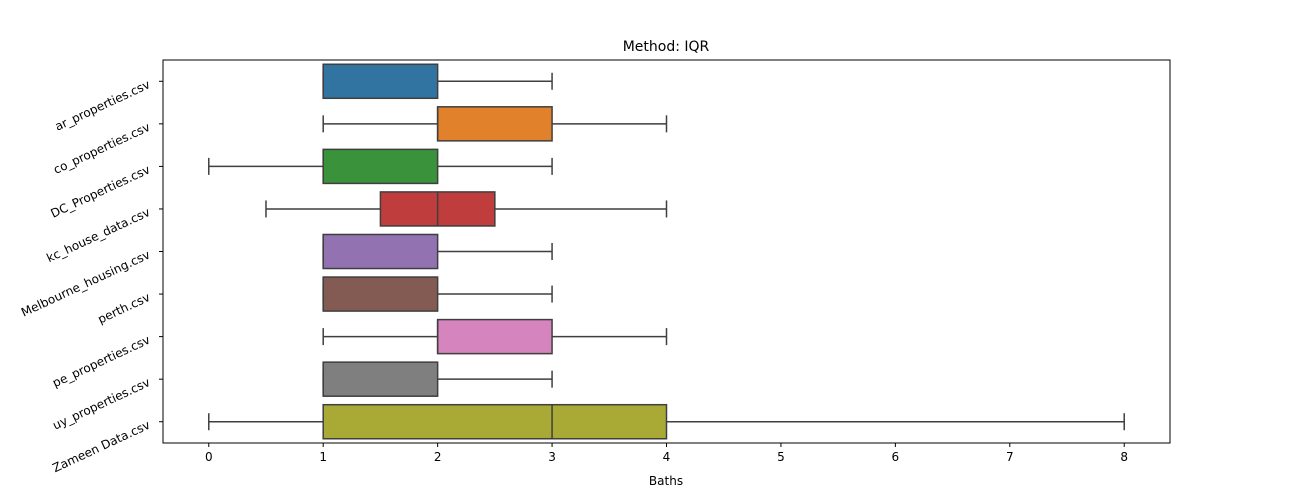 This screenshot has height=500, width=1300. I want to click on x-tick-label: 2, so click(438, 457).